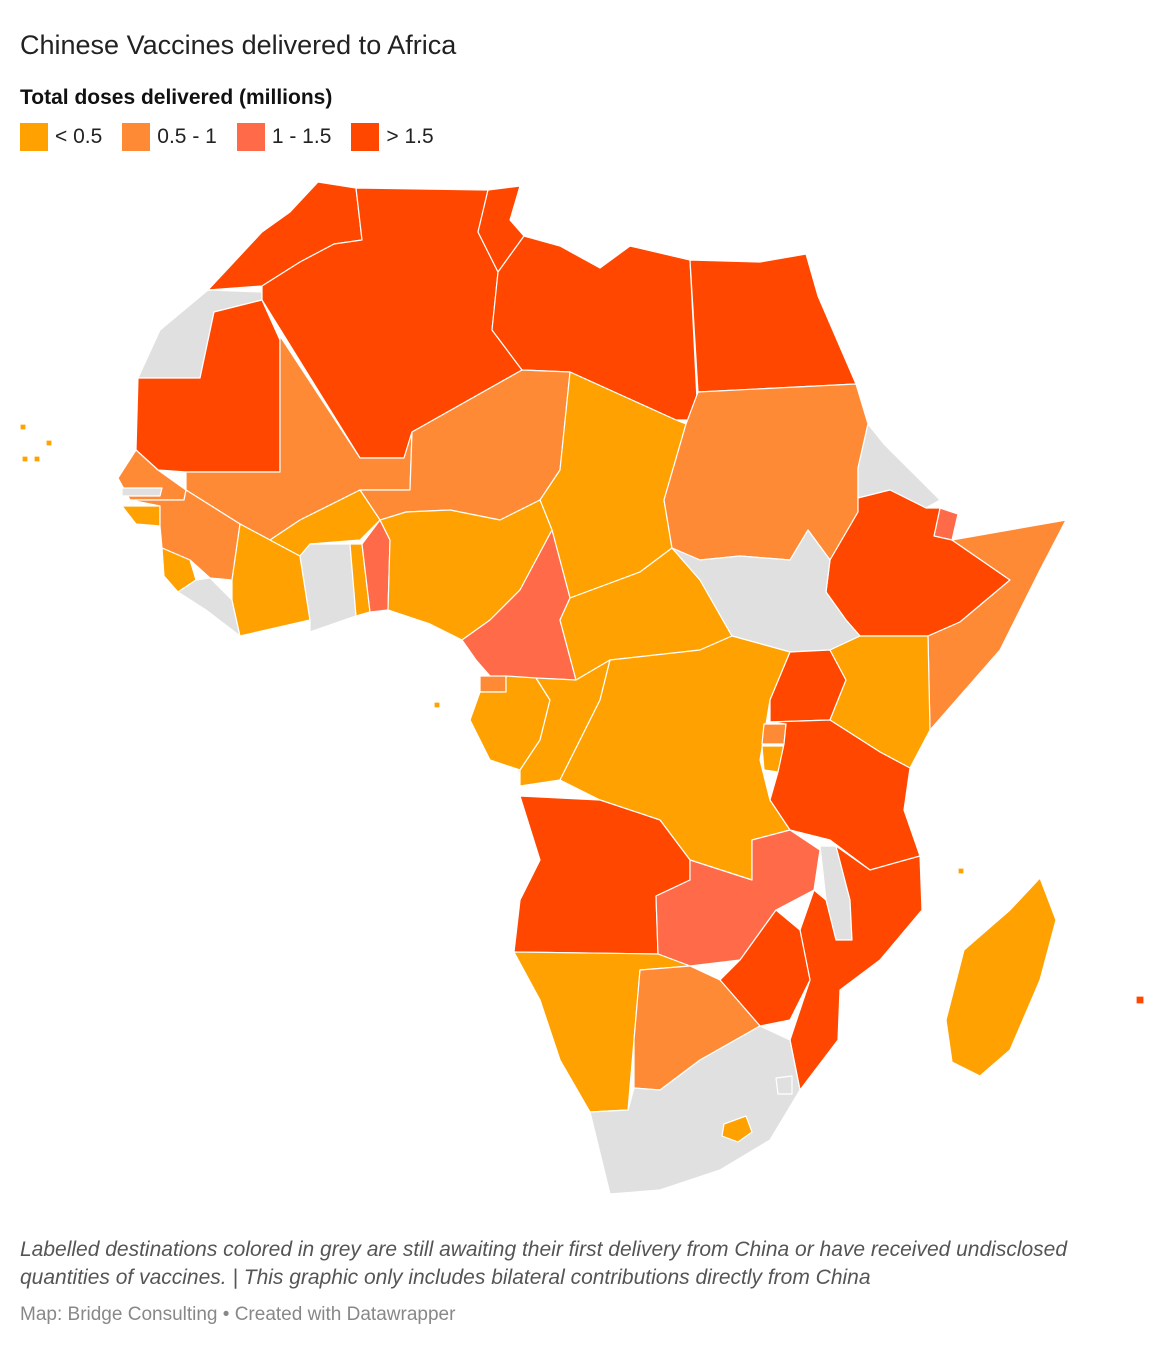 This screenshot has height=1352, width=1164. I want to click on legend-label: > 1.5, so click(410, 136).